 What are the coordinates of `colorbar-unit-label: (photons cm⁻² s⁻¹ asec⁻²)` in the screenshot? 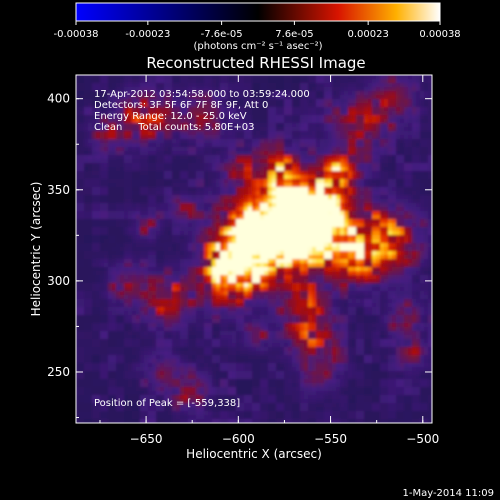 It's located at (257, 46).